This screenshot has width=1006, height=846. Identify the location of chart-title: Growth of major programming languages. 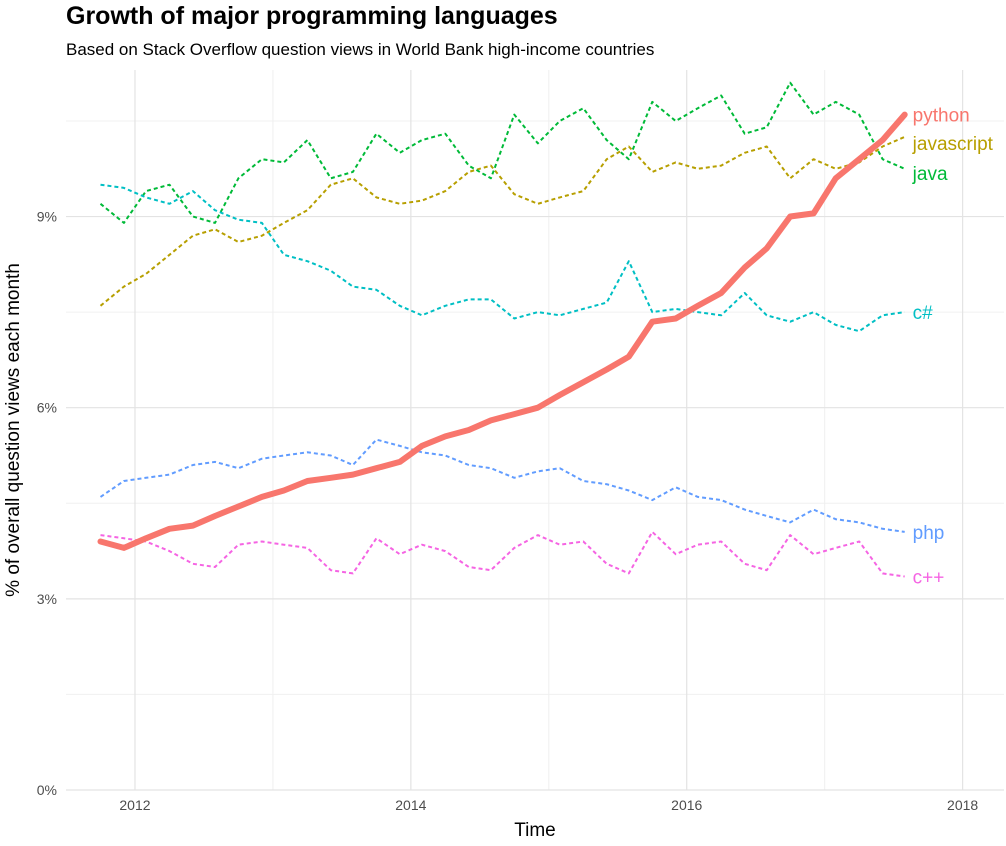
(312, 16).